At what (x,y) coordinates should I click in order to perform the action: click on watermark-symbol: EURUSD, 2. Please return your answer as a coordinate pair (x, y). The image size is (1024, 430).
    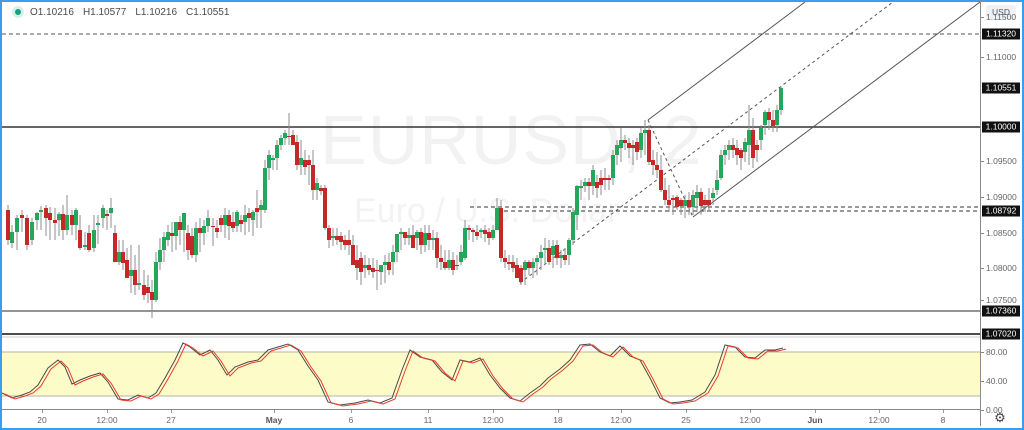
    Looking at the image, I should click on (511, 140).